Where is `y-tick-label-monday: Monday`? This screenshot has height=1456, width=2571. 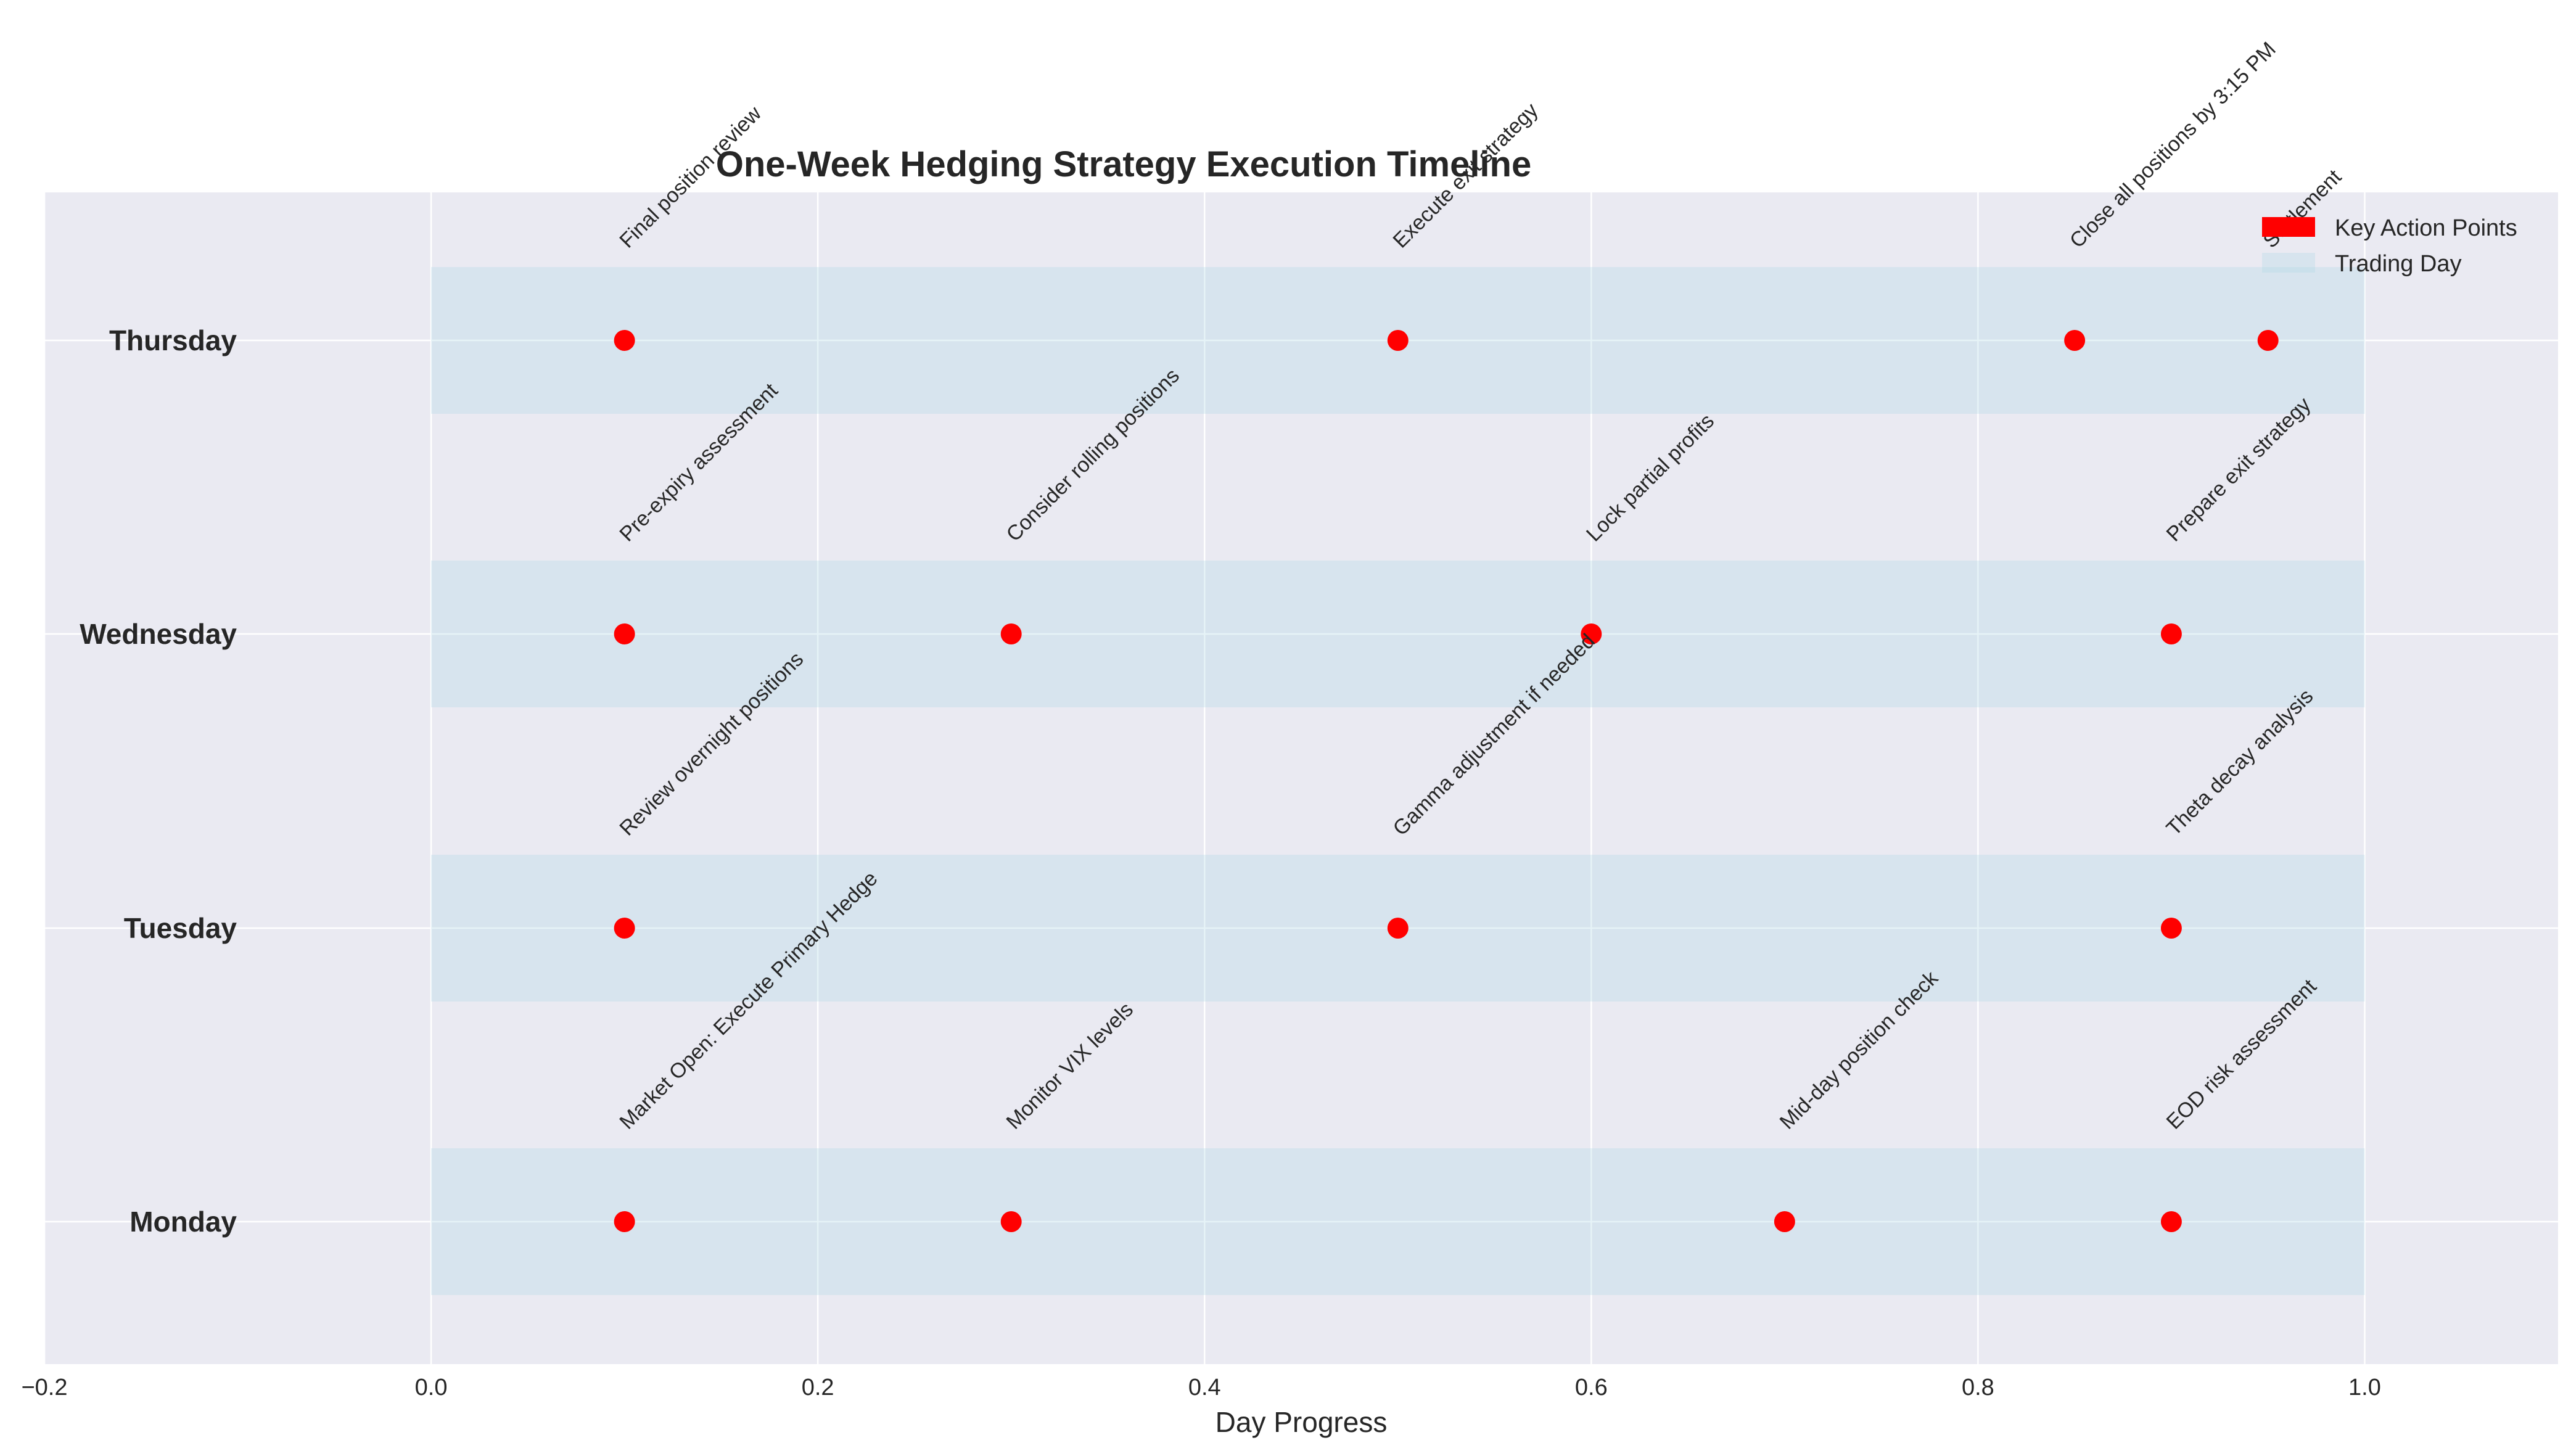
y-tick-label-monday: Monday is located at coordinates (183, 1222).